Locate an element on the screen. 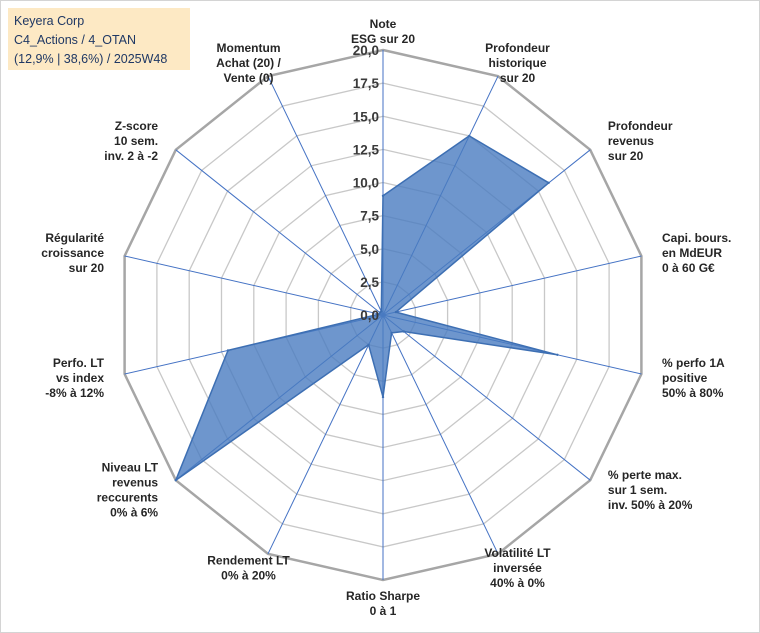  axis-label-line: inv. 50% à 20% is located at coordinates (650, 505).